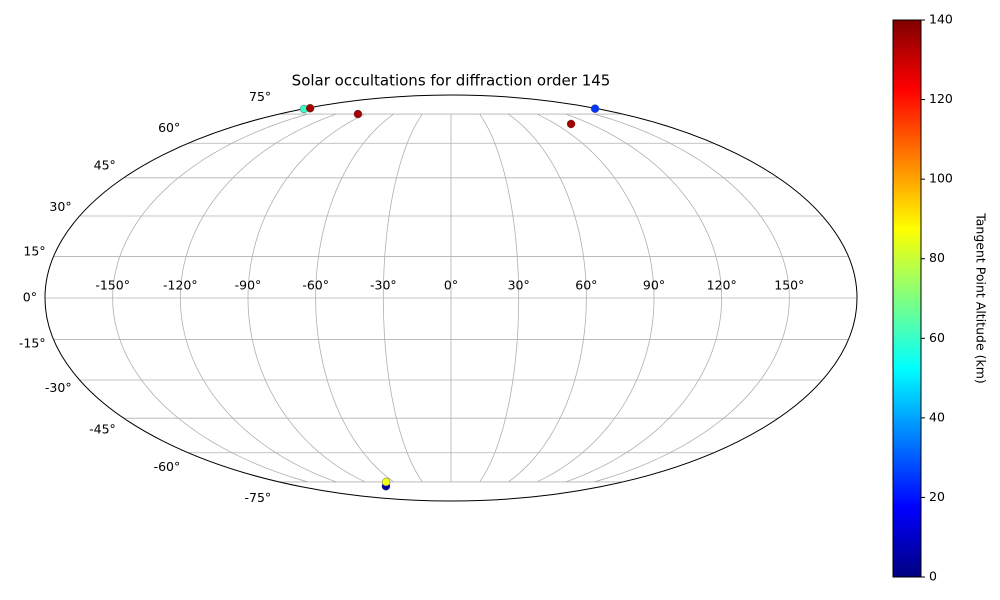 This screenshot has width=1000, height=600. What do you see at coordinates (937, 496) in the screenshot?
I see `colorbar-tick-label: 20` at bounding box center [937, 496].